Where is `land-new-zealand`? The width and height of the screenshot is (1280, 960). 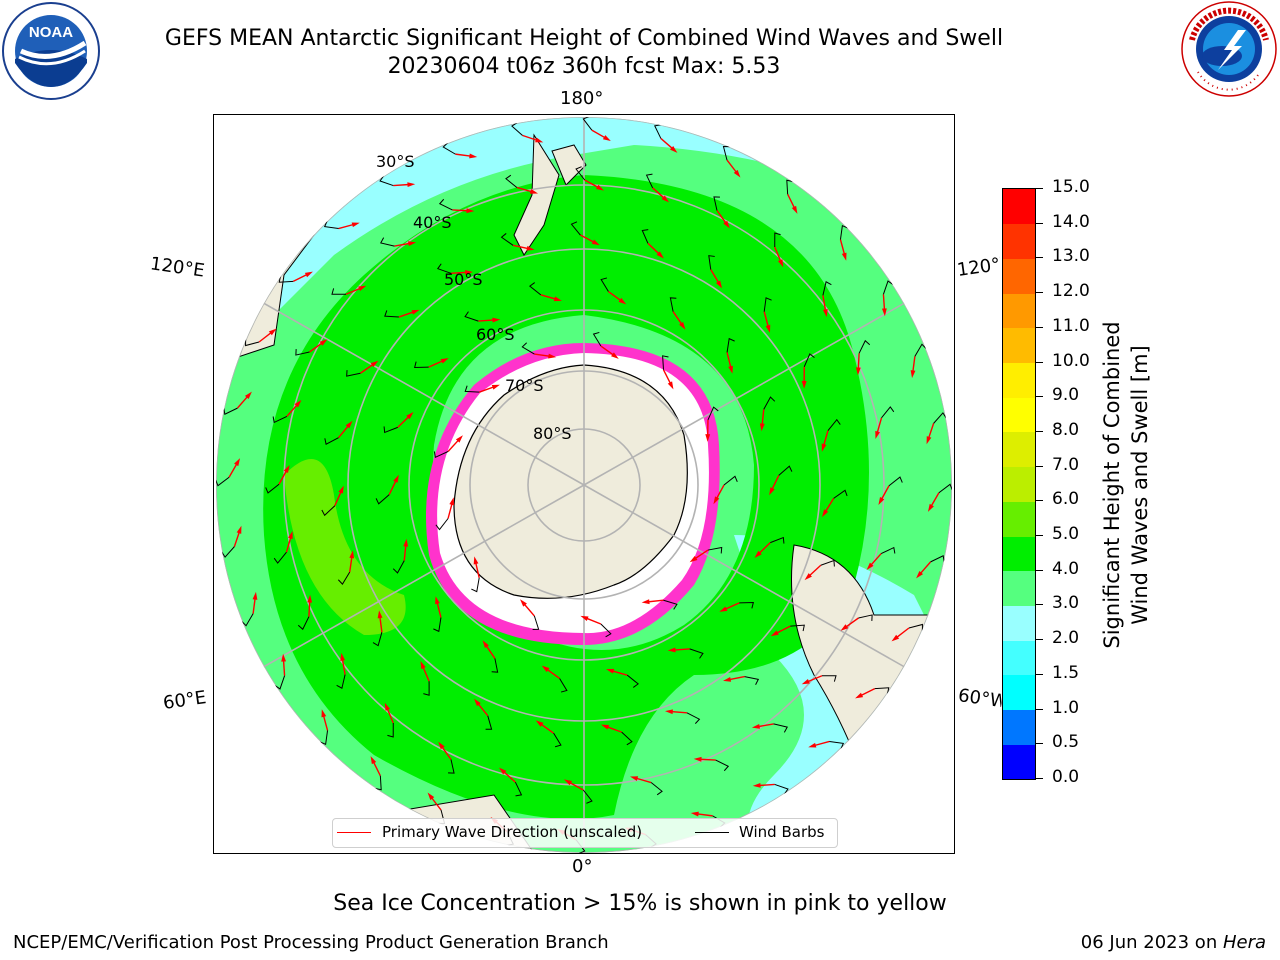 land-new-zealand is located at coordinates (550, 194).